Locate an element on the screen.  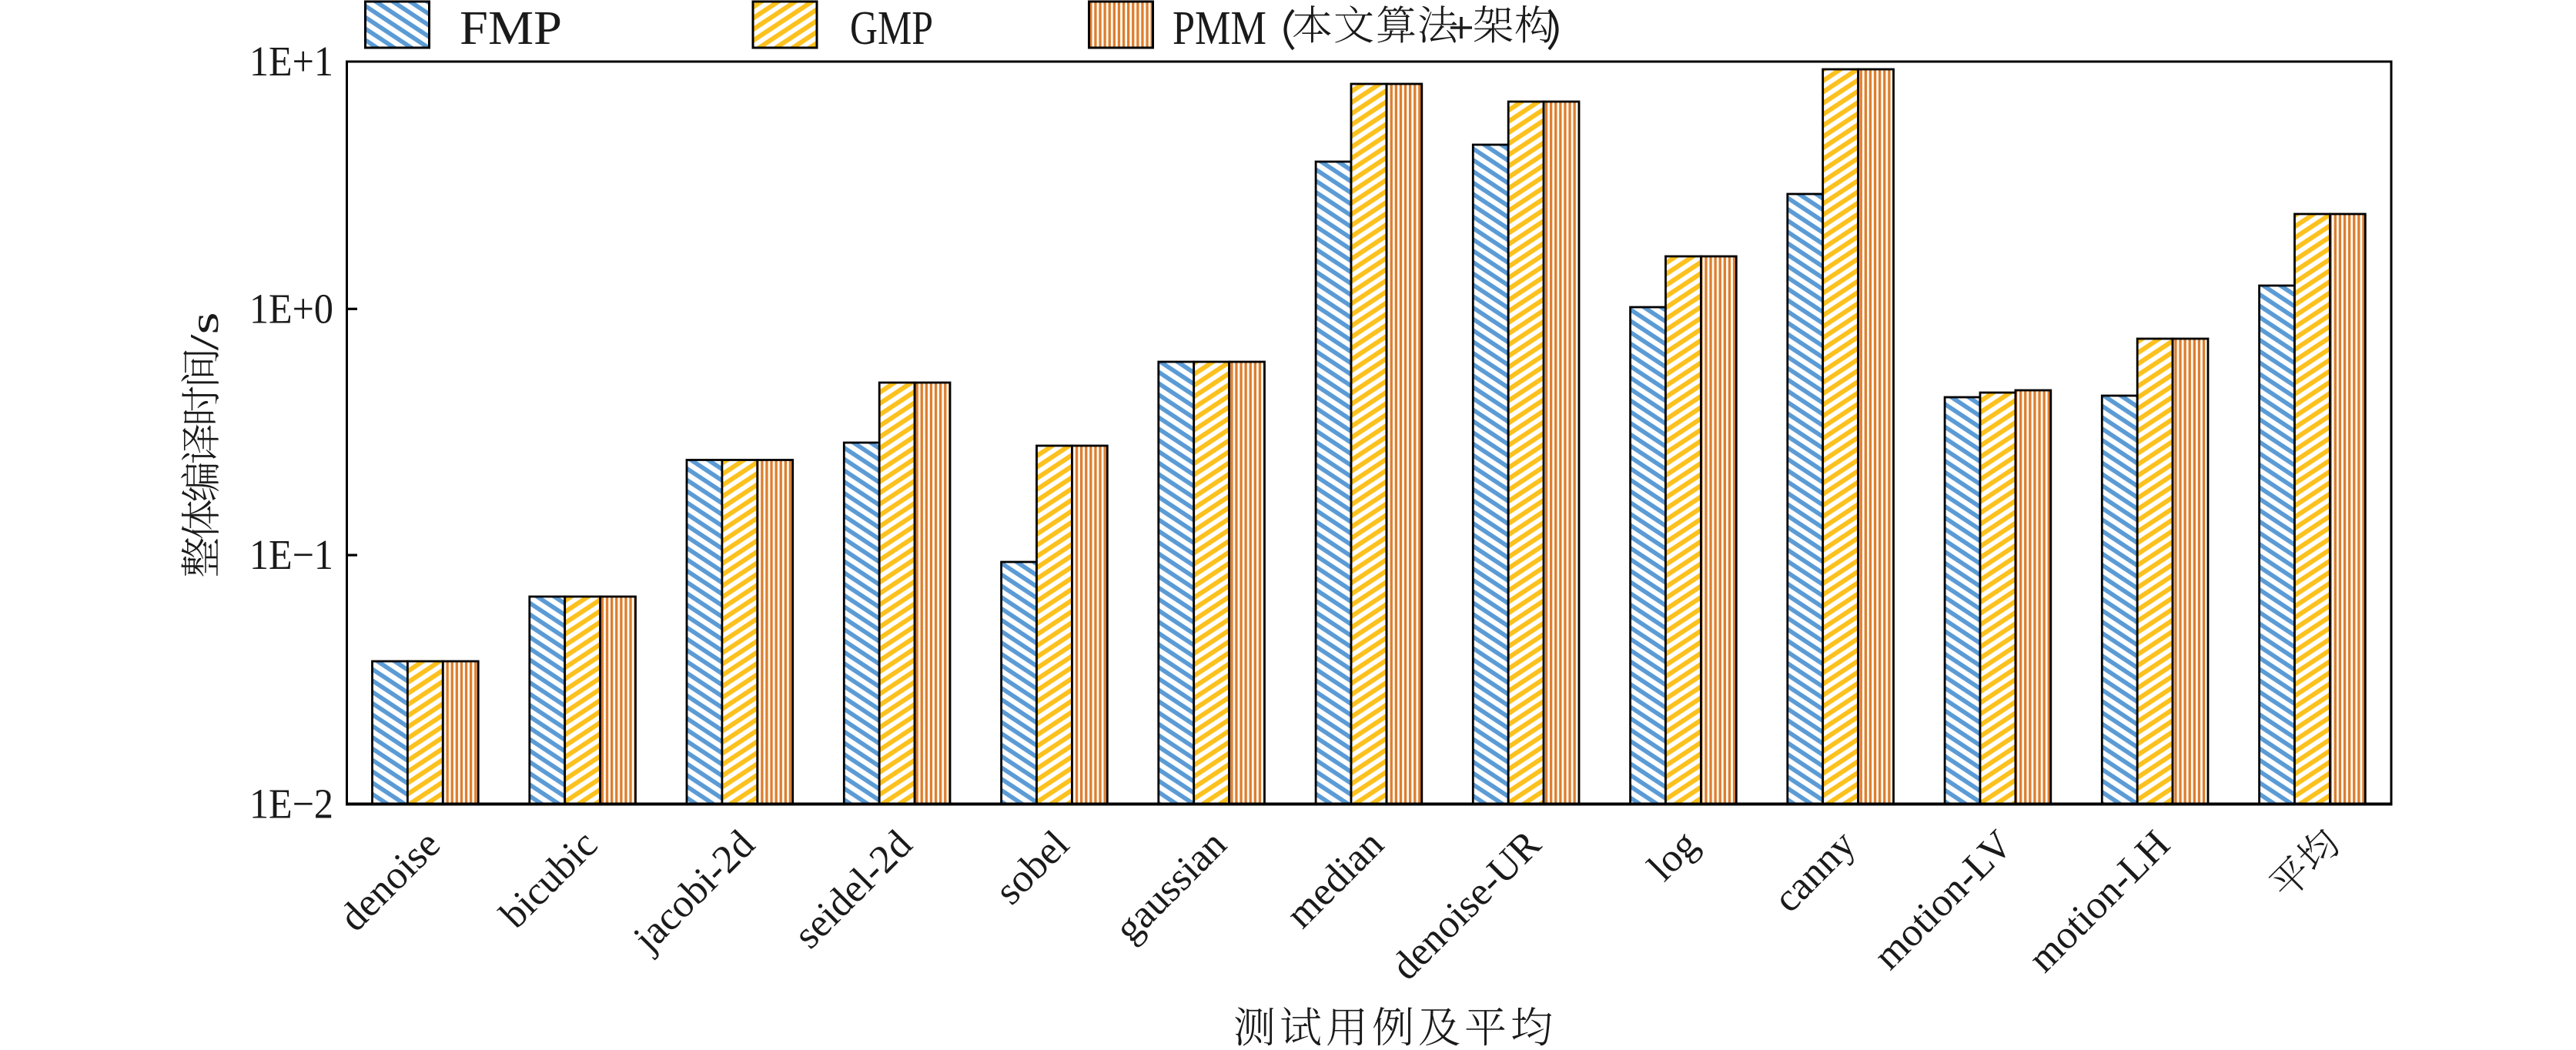
svg-text: motion-LH is located at coordinates (2100, 901).